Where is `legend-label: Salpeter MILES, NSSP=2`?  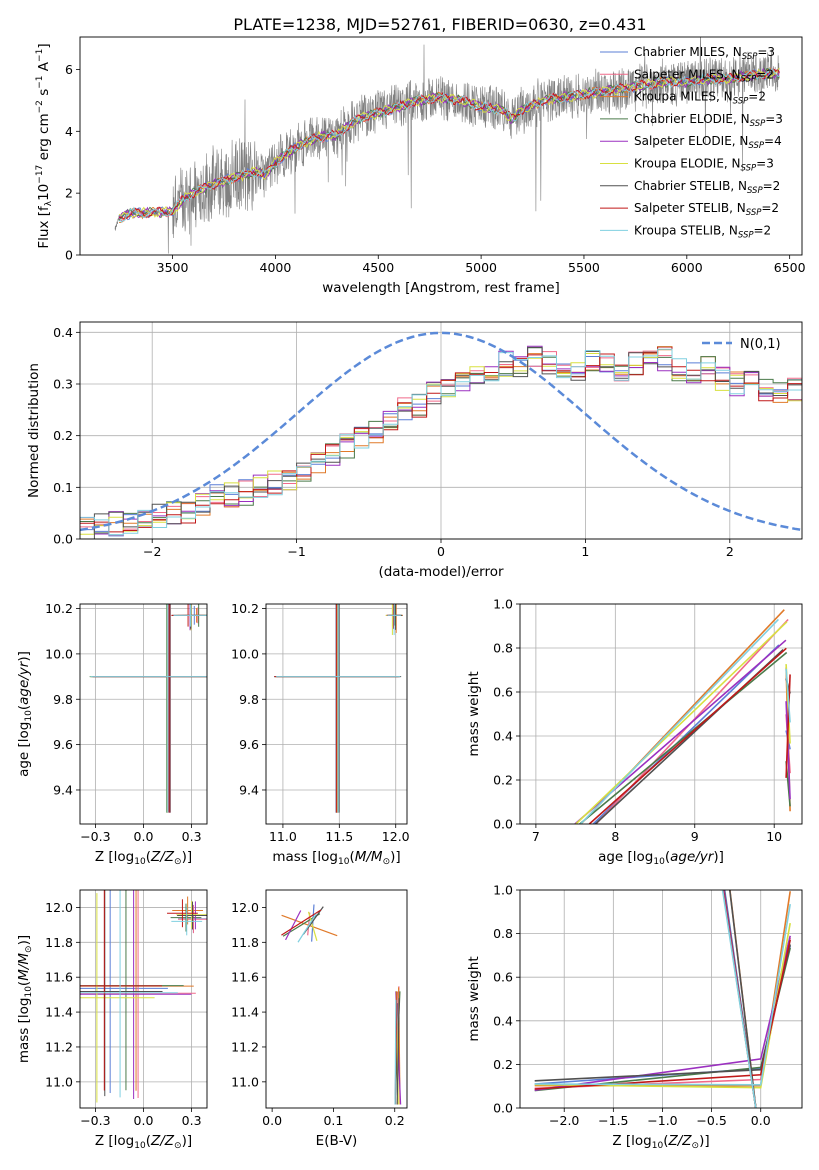
legend-label: Salpeter MILES, NSSP=2 is located at coordinates (704, 75).